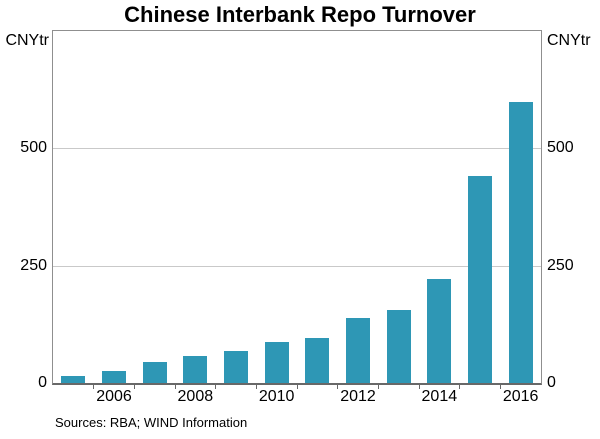 Image resolution: width=600 pixels, height=439 pixels. I want to click on y-axis-label-left-0: 0, so click(42, 382).